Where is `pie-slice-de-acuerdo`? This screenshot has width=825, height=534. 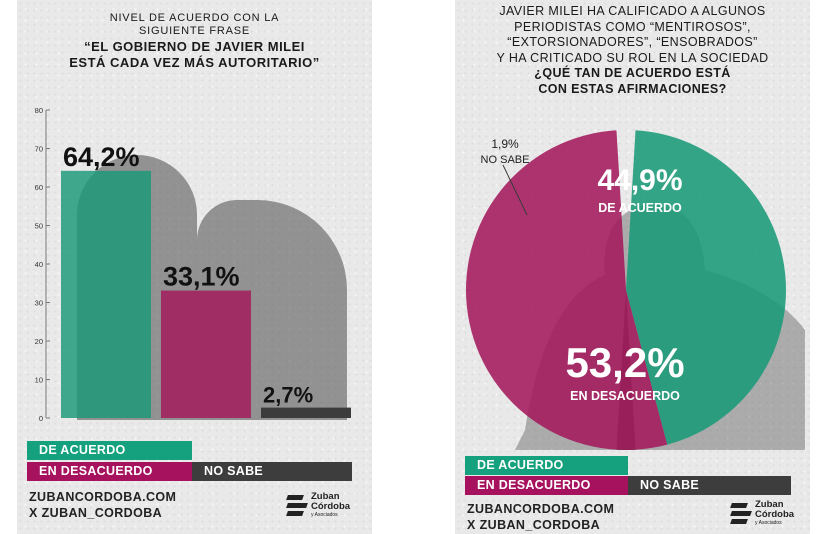 pie-slice-de-acuerdo is located at coordinates (706, 287).